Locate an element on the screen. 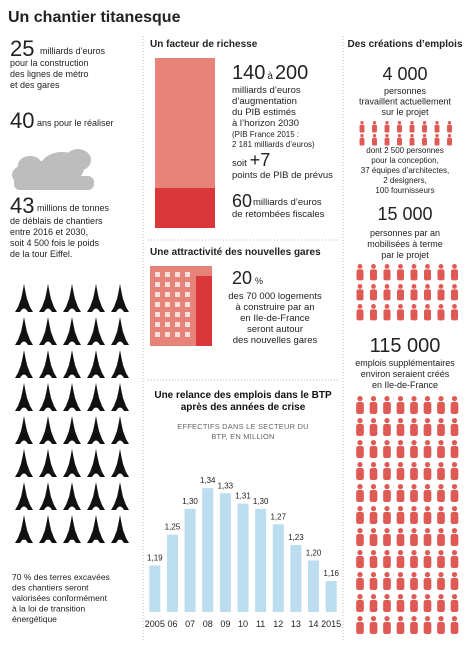 This screenshot has width=470, height=652. text-line: valorisées conformément is located at coordinates (60, 598).